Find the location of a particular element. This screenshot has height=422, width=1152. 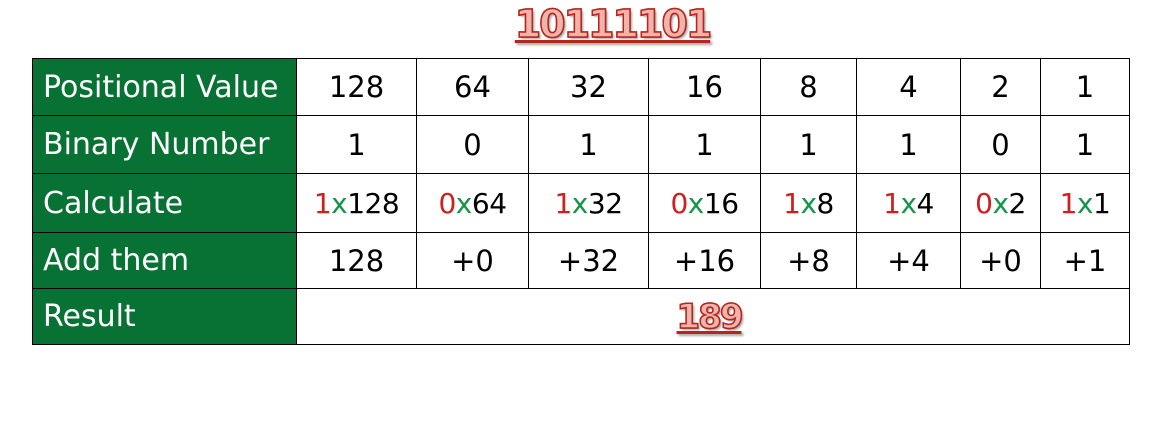

calc-place: 32 is located at coordinates (605, 203).